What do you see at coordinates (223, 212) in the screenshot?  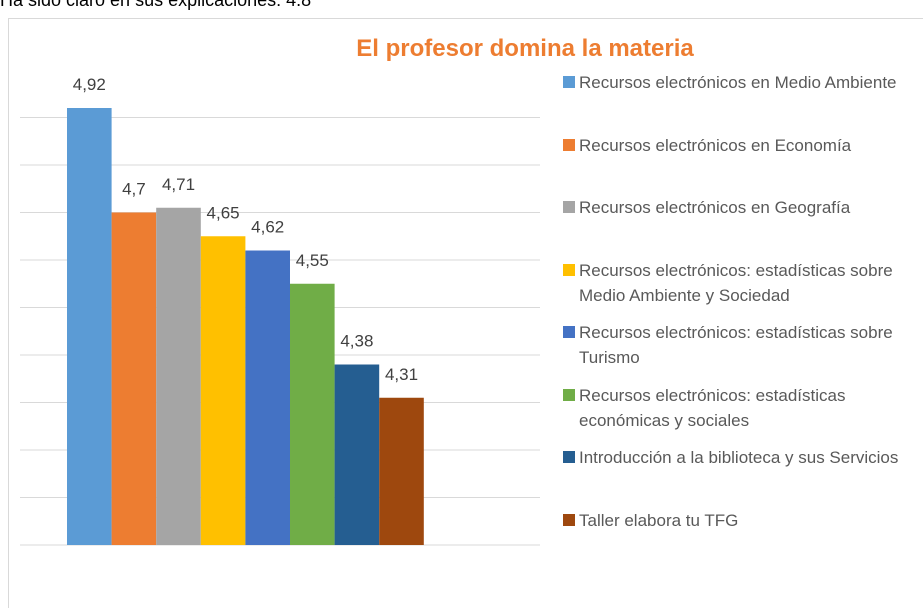 I see `data-label: 4,65` at bounding box center [223, 212].